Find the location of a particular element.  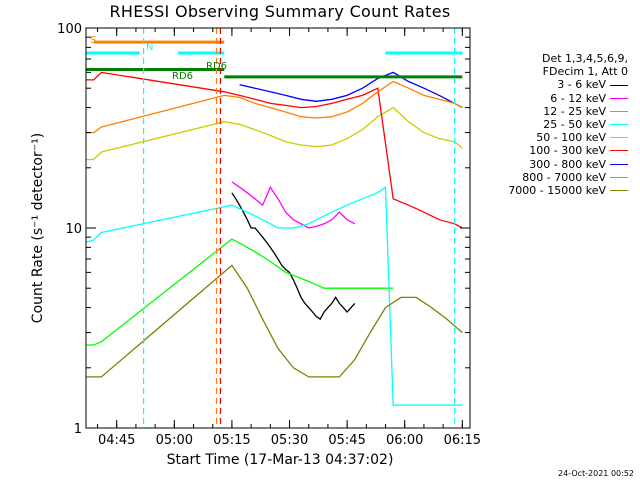

legend-entry-8: 7000 - 15000 keV is located at coordinates (553, 190).